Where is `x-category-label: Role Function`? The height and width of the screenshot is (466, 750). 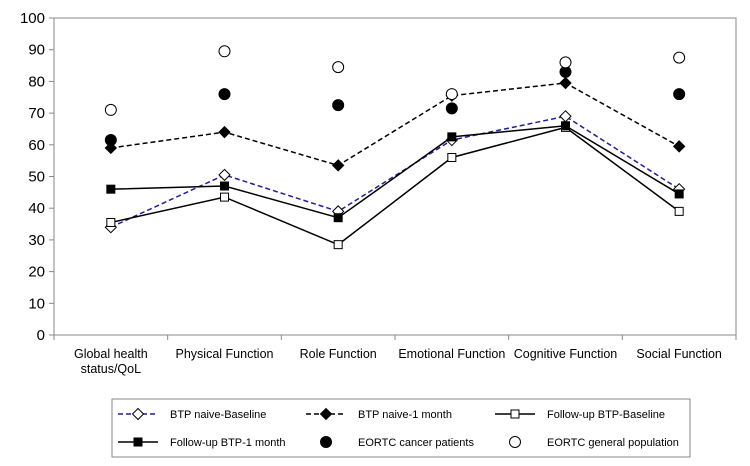 x-category-label: Role Function is located at coordinates (338, 354).